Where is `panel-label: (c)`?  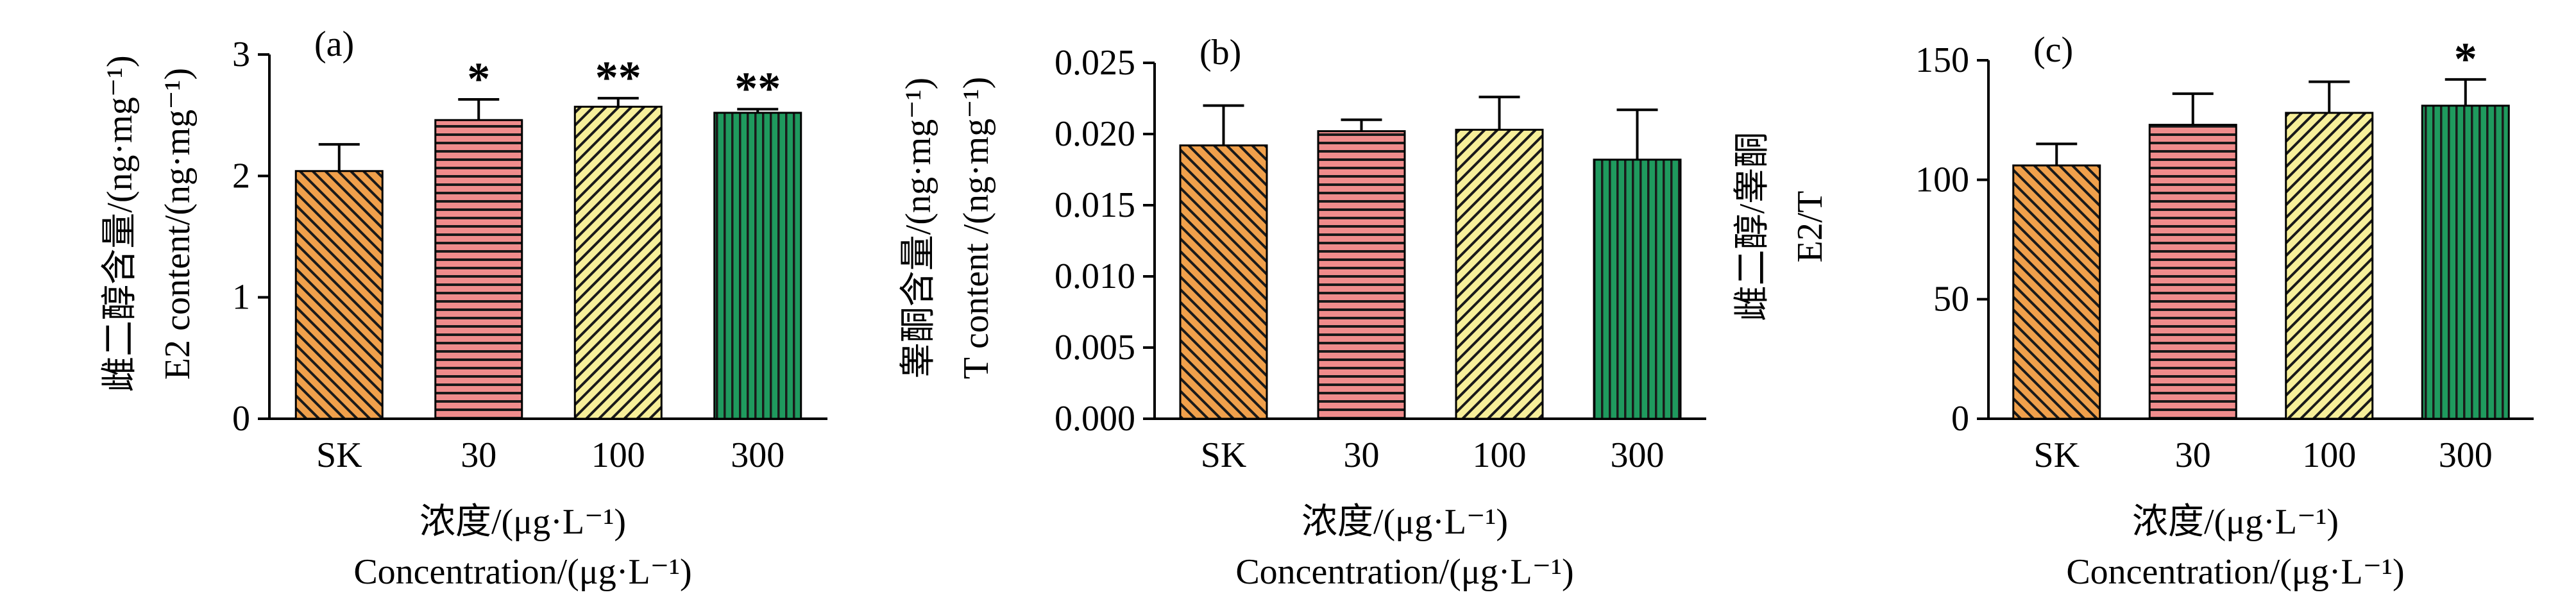 panel-label: (c) is located at coordinates (2053, 50).